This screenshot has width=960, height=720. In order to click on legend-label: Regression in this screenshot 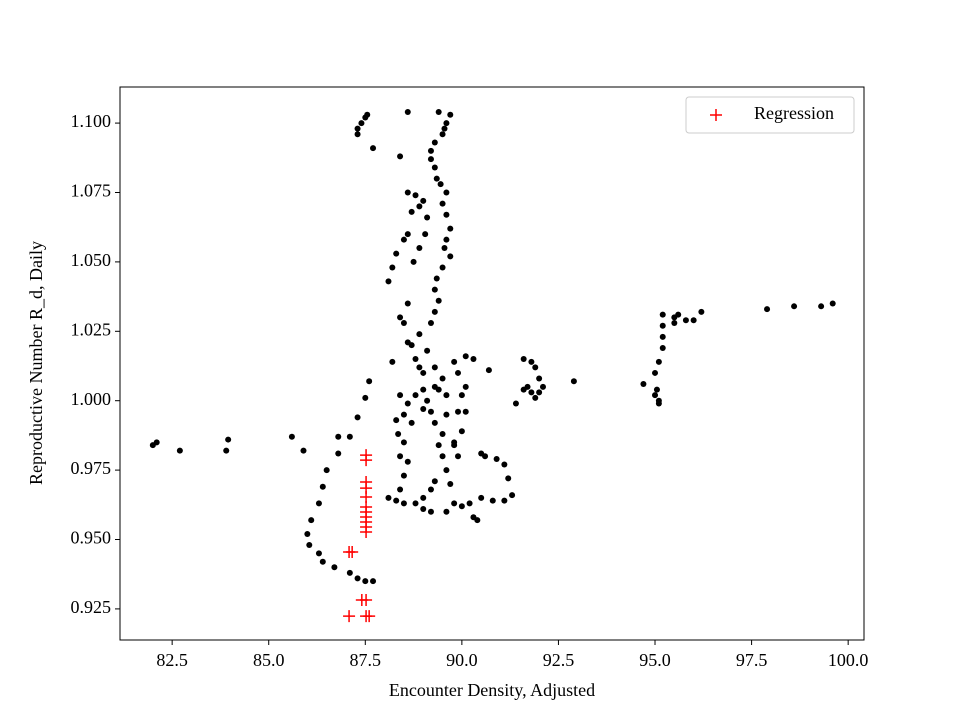, I will do `click(794, 113)`.